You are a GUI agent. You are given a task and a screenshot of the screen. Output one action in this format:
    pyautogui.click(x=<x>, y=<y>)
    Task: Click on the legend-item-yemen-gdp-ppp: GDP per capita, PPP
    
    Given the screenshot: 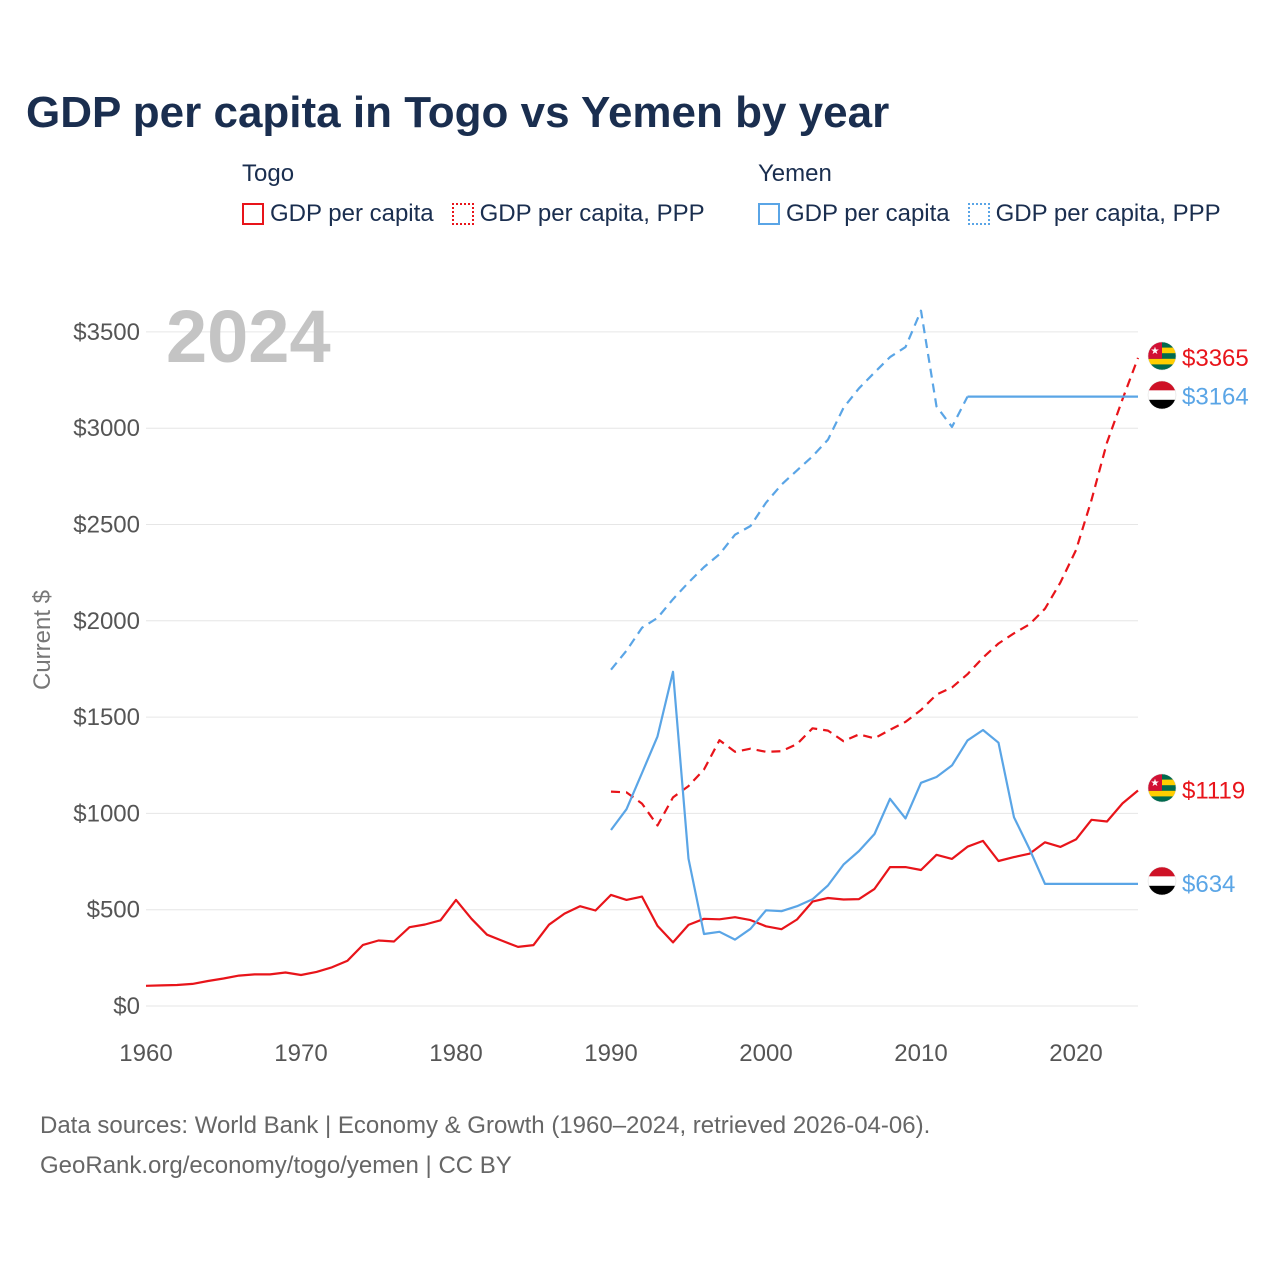 What is the action you would take?
    pyautogui.click(x=1094, y=214)
    